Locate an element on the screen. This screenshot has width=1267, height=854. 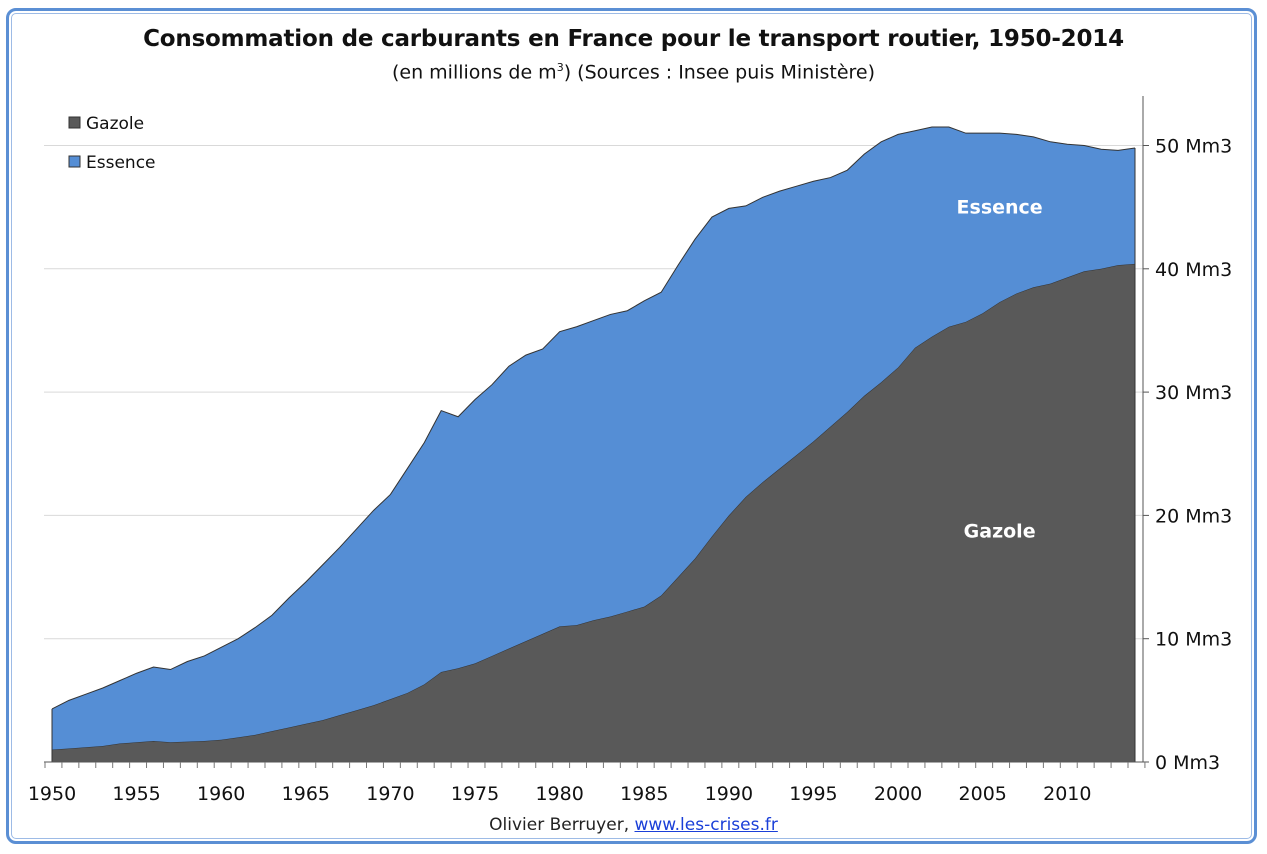
x-tick-label: 1975 is located at coordinates (475, 794).